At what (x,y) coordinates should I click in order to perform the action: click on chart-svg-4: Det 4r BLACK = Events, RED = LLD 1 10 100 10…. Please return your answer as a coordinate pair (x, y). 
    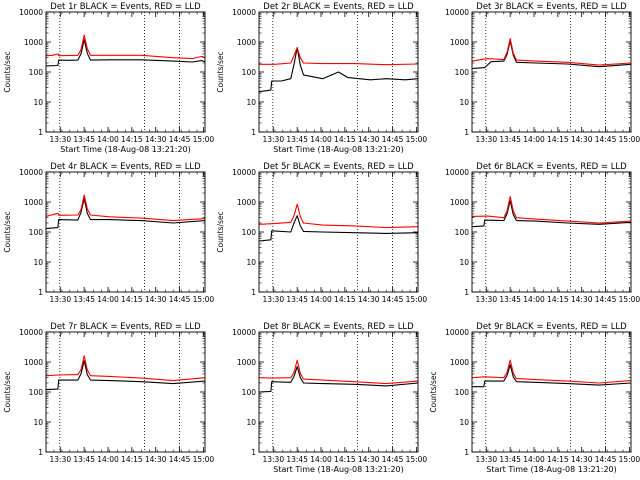
    Looking at the image, I should click on (108, 233).